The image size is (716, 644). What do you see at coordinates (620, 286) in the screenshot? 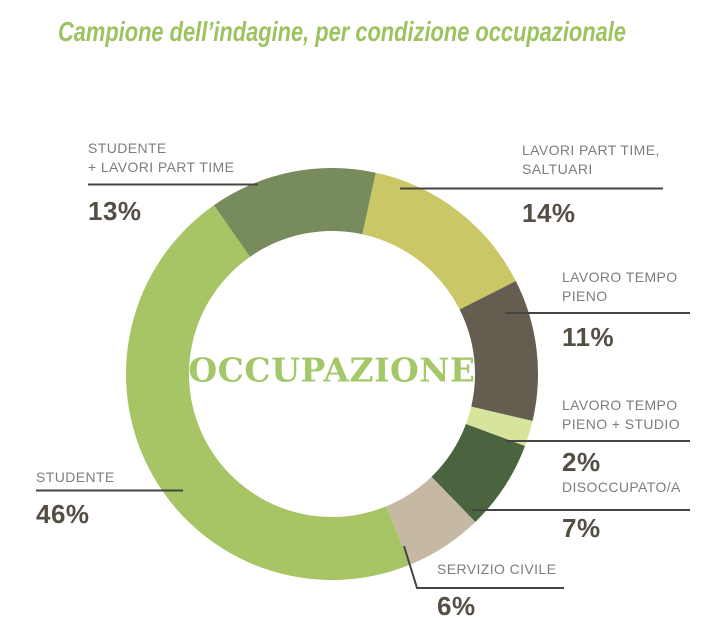
I see `segment-label-lavoro-tempo-pieno: LAVORO TEMPO PIENO` at bounding box center [620, 286].